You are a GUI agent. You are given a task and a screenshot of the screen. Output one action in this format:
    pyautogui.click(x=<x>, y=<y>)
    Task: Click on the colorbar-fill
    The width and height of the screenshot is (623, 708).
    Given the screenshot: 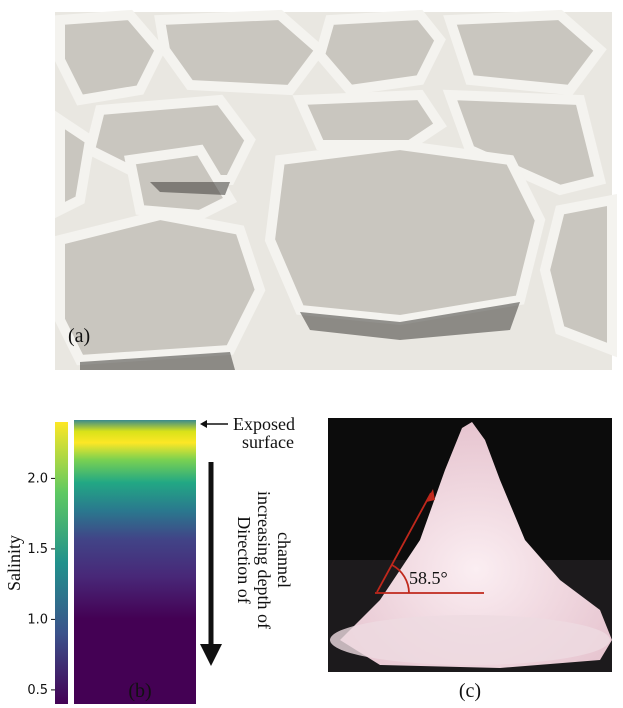 What is the action you would take?
    pyautogui.click(x=61, y=563)
    